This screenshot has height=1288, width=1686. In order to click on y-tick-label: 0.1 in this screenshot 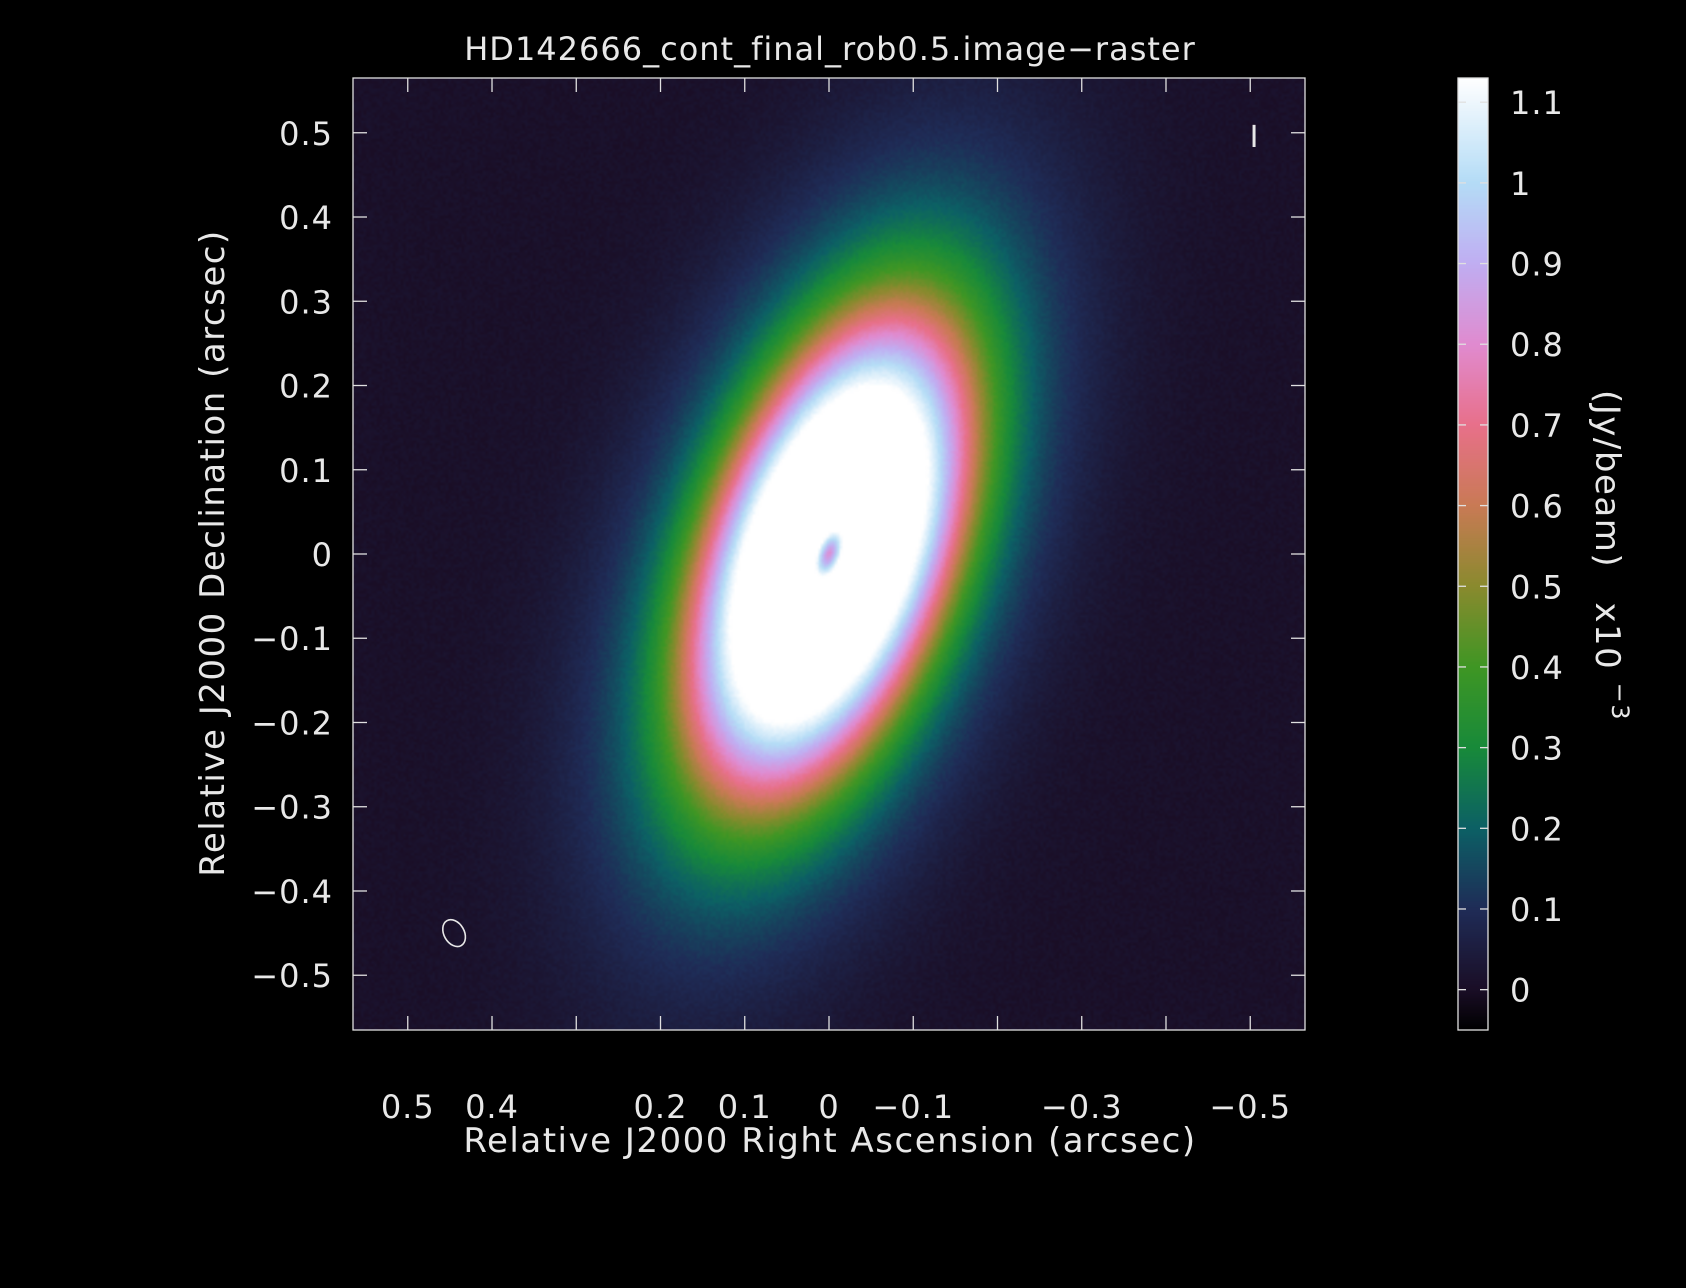, I will do `click(306, 471)`.